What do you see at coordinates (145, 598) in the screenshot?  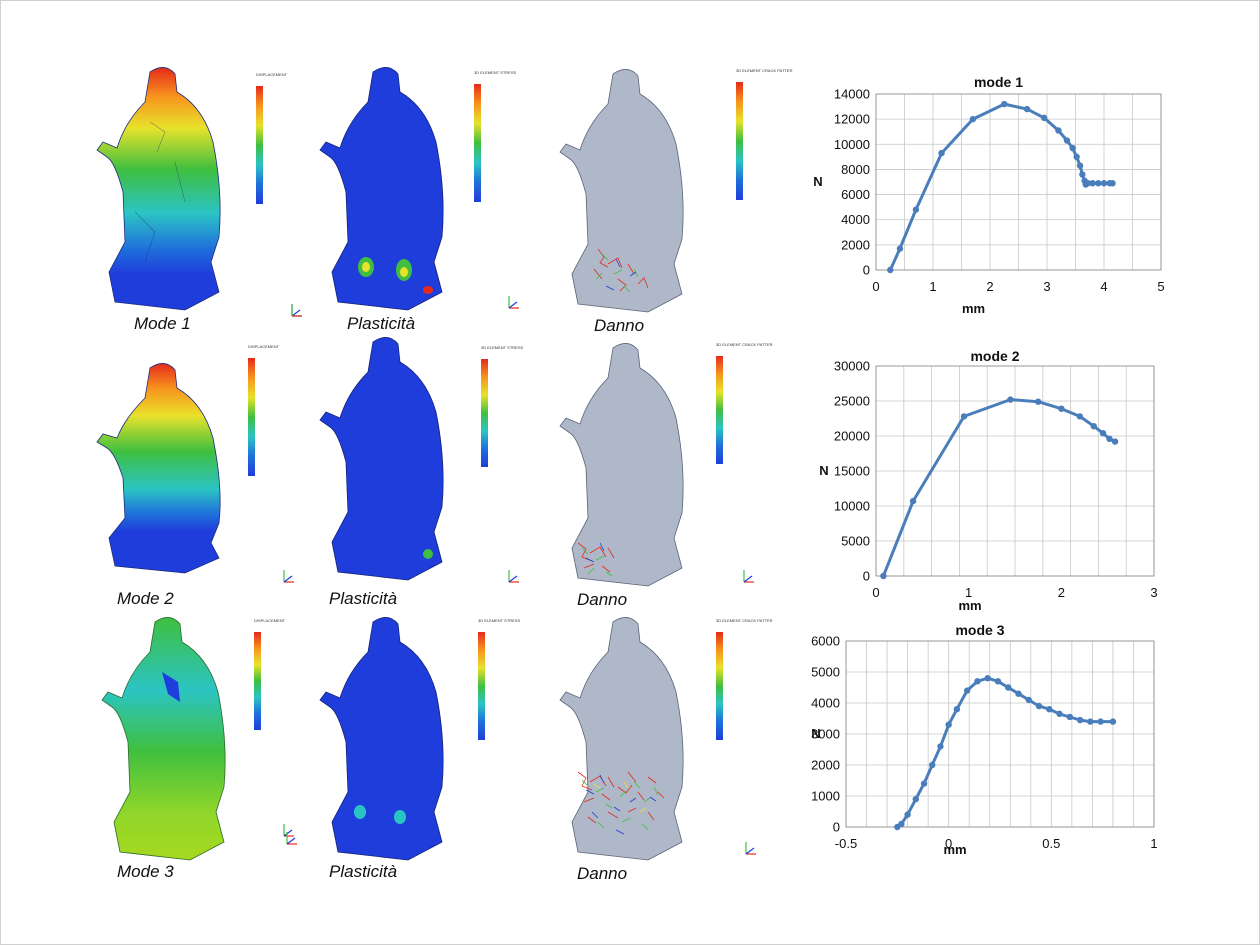 I see `caption-mode2: Mode 2` at bounding box center [145, 598].